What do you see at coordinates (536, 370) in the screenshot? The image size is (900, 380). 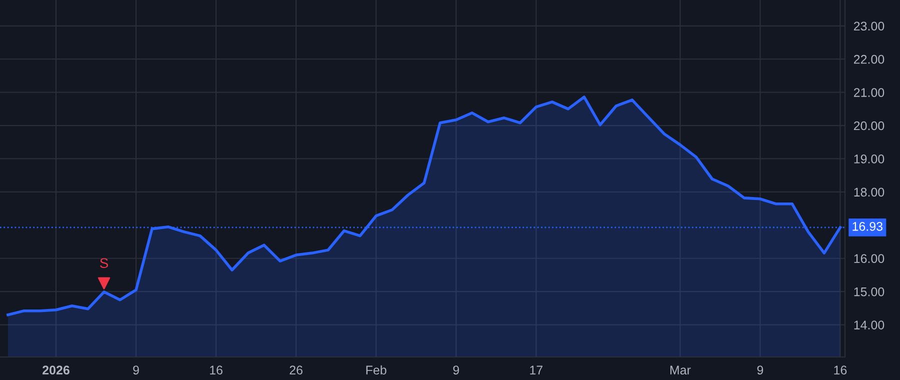 I see `x-tick-label: 17` at bounding box center [536, 370].